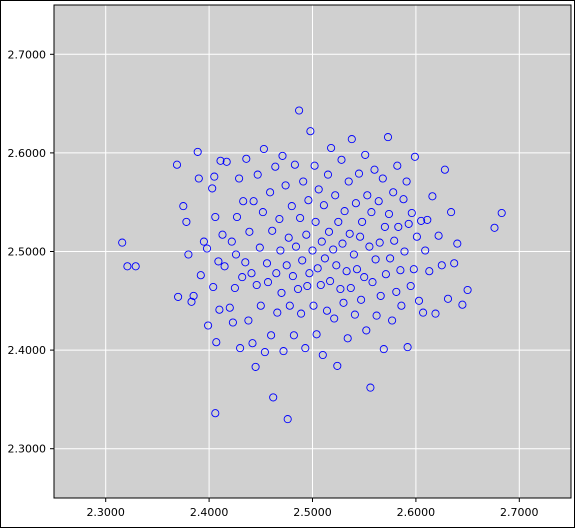 This screenshot has width=575, height=528. Describe the element at coordinates (27, 252) in the screenshot. I see `y-tick-label: 2.5000` at that location.